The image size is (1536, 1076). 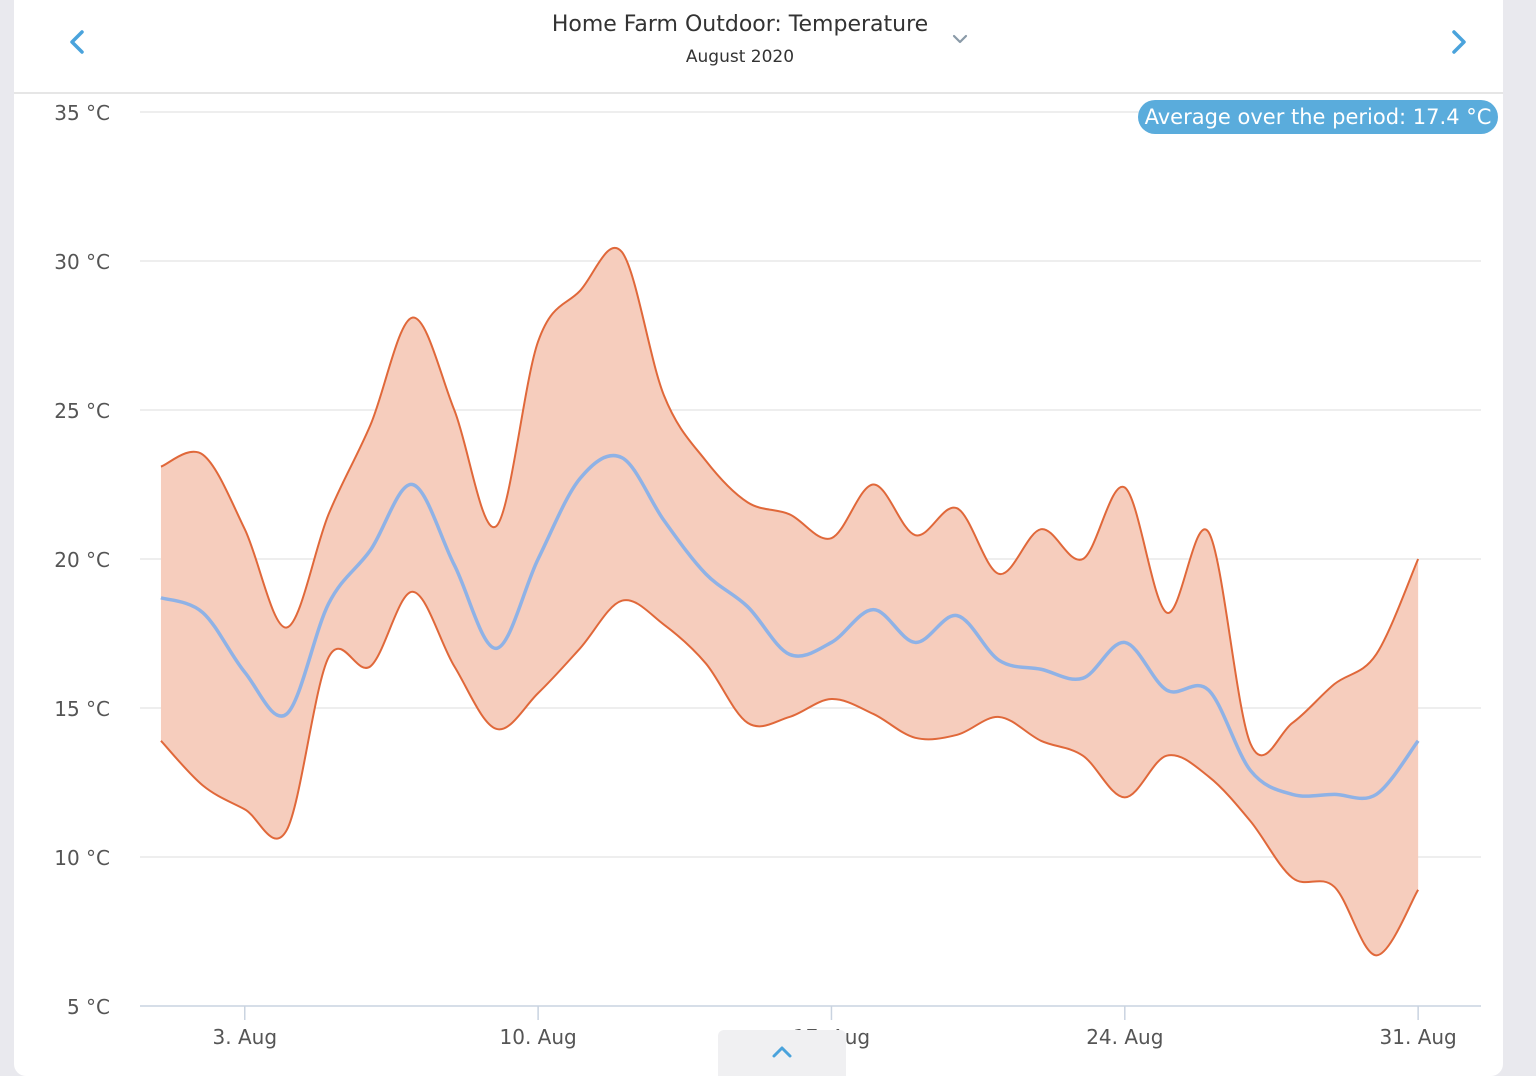 What do you see at coordinates (538, 1037) in the screenshot?
I see `x-tick-label: 10. Aug` at bounding box center [538, 1037].